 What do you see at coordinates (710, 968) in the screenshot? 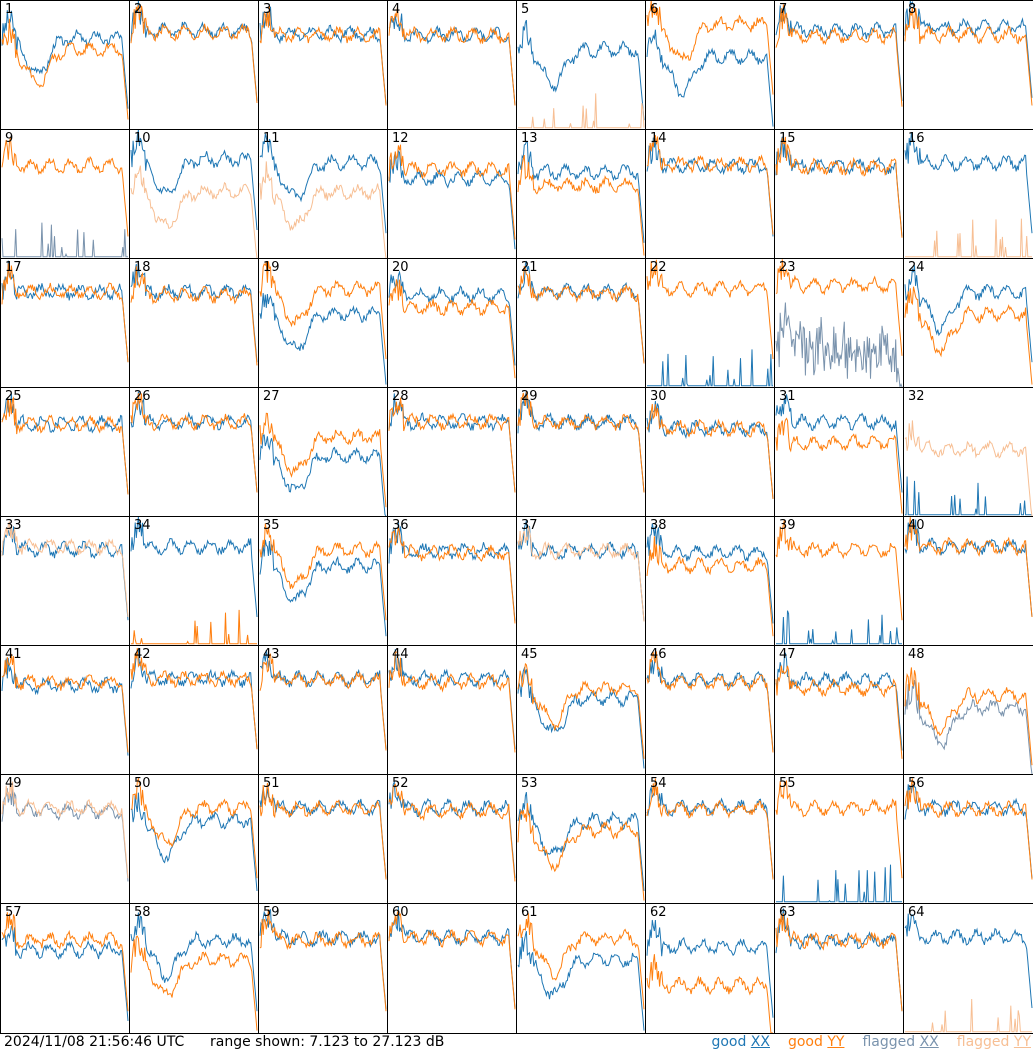
I see `antenna-panel: 62` at bounding box center [710, 968].